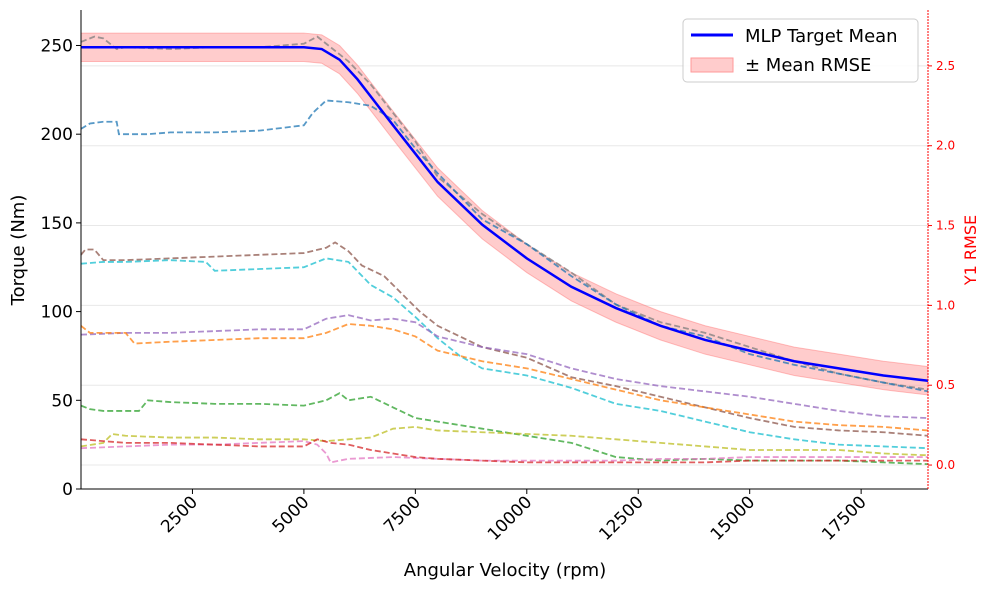  What do you see at coordinates (62, 401) in the screenshot?
I see `y-tick-label-1: 50` at bounding box center [62, 401].